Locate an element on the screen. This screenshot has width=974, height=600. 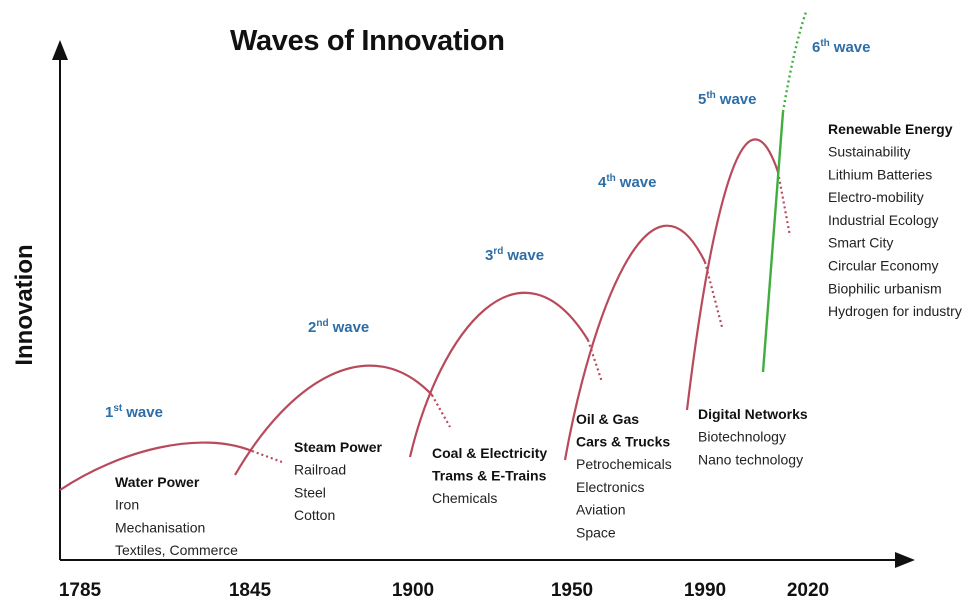
wave-item: Biophilic urbanism is located at coordinates (885, 288).